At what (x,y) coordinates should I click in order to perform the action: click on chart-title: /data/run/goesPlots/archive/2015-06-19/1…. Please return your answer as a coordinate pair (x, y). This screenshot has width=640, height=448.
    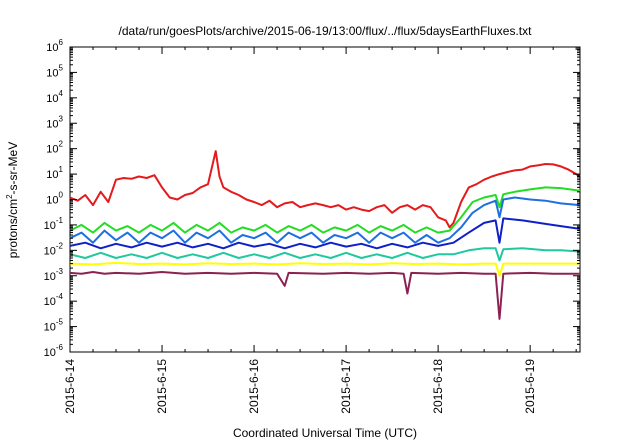
    Looking at the image, I should click on (326, 31).